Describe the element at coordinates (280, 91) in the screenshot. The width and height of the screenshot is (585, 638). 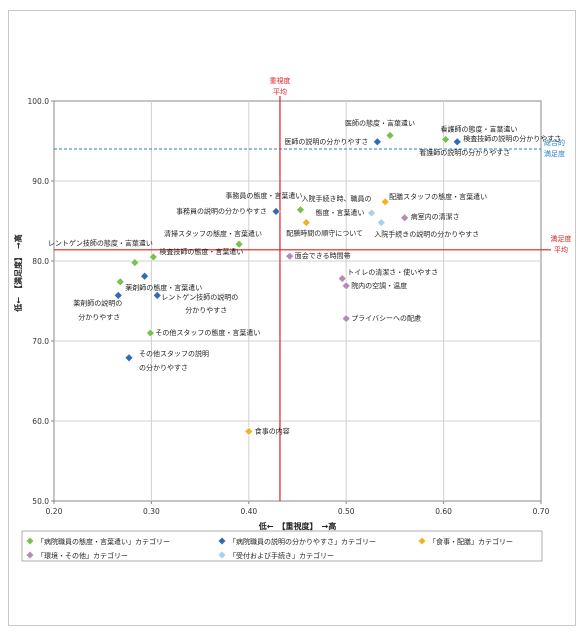
I see `importance-average-label: 平均` at that location.